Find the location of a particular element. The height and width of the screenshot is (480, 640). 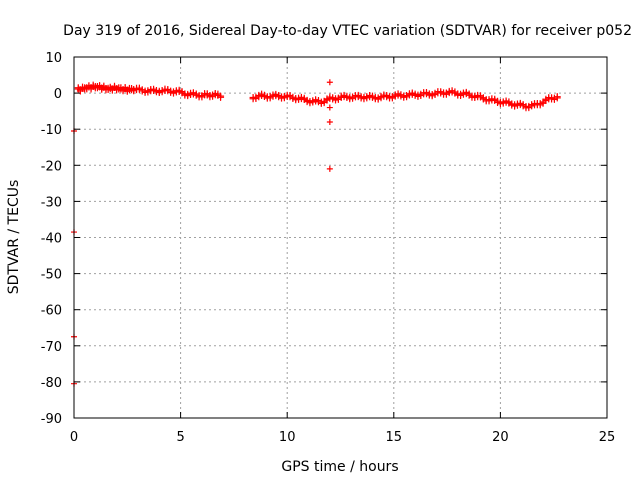

y-tick-label: -90 is located at coordinates (51, 419).